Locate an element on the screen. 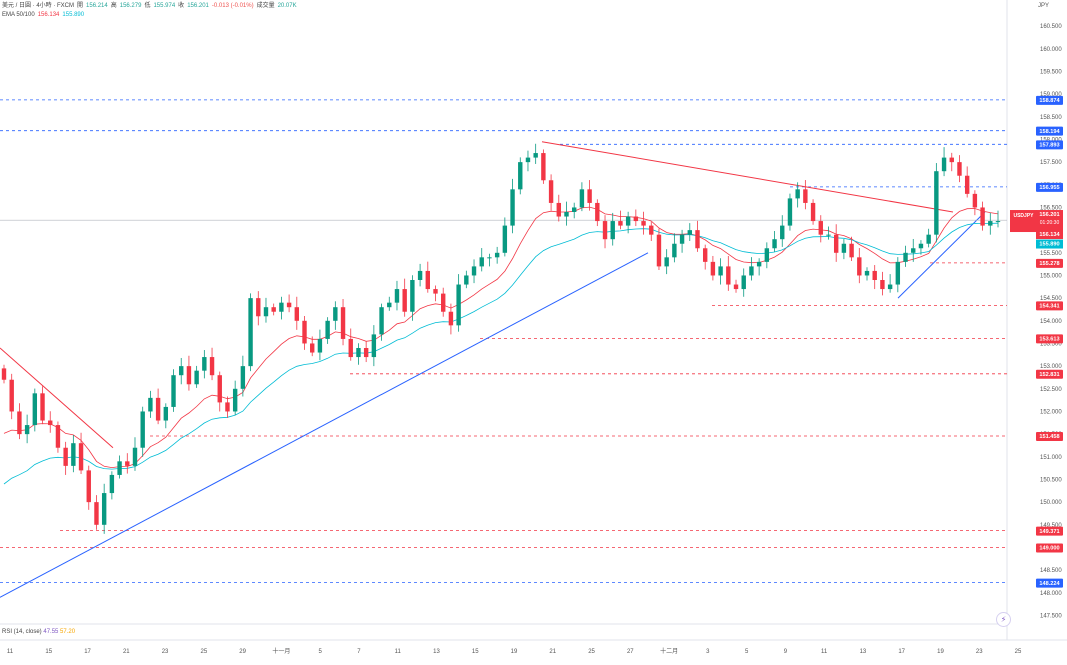 The image size is (1067, 665). close-value: 156.201 is located at coordinates (198, 6).